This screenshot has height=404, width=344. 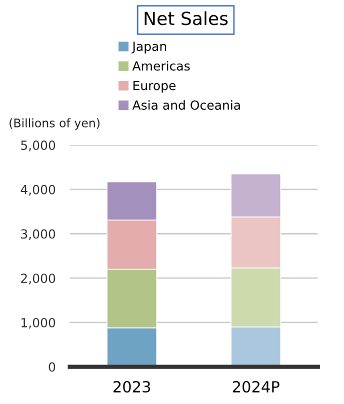 I want to click on y-tick-label: 0, so click(x=52, y=367).